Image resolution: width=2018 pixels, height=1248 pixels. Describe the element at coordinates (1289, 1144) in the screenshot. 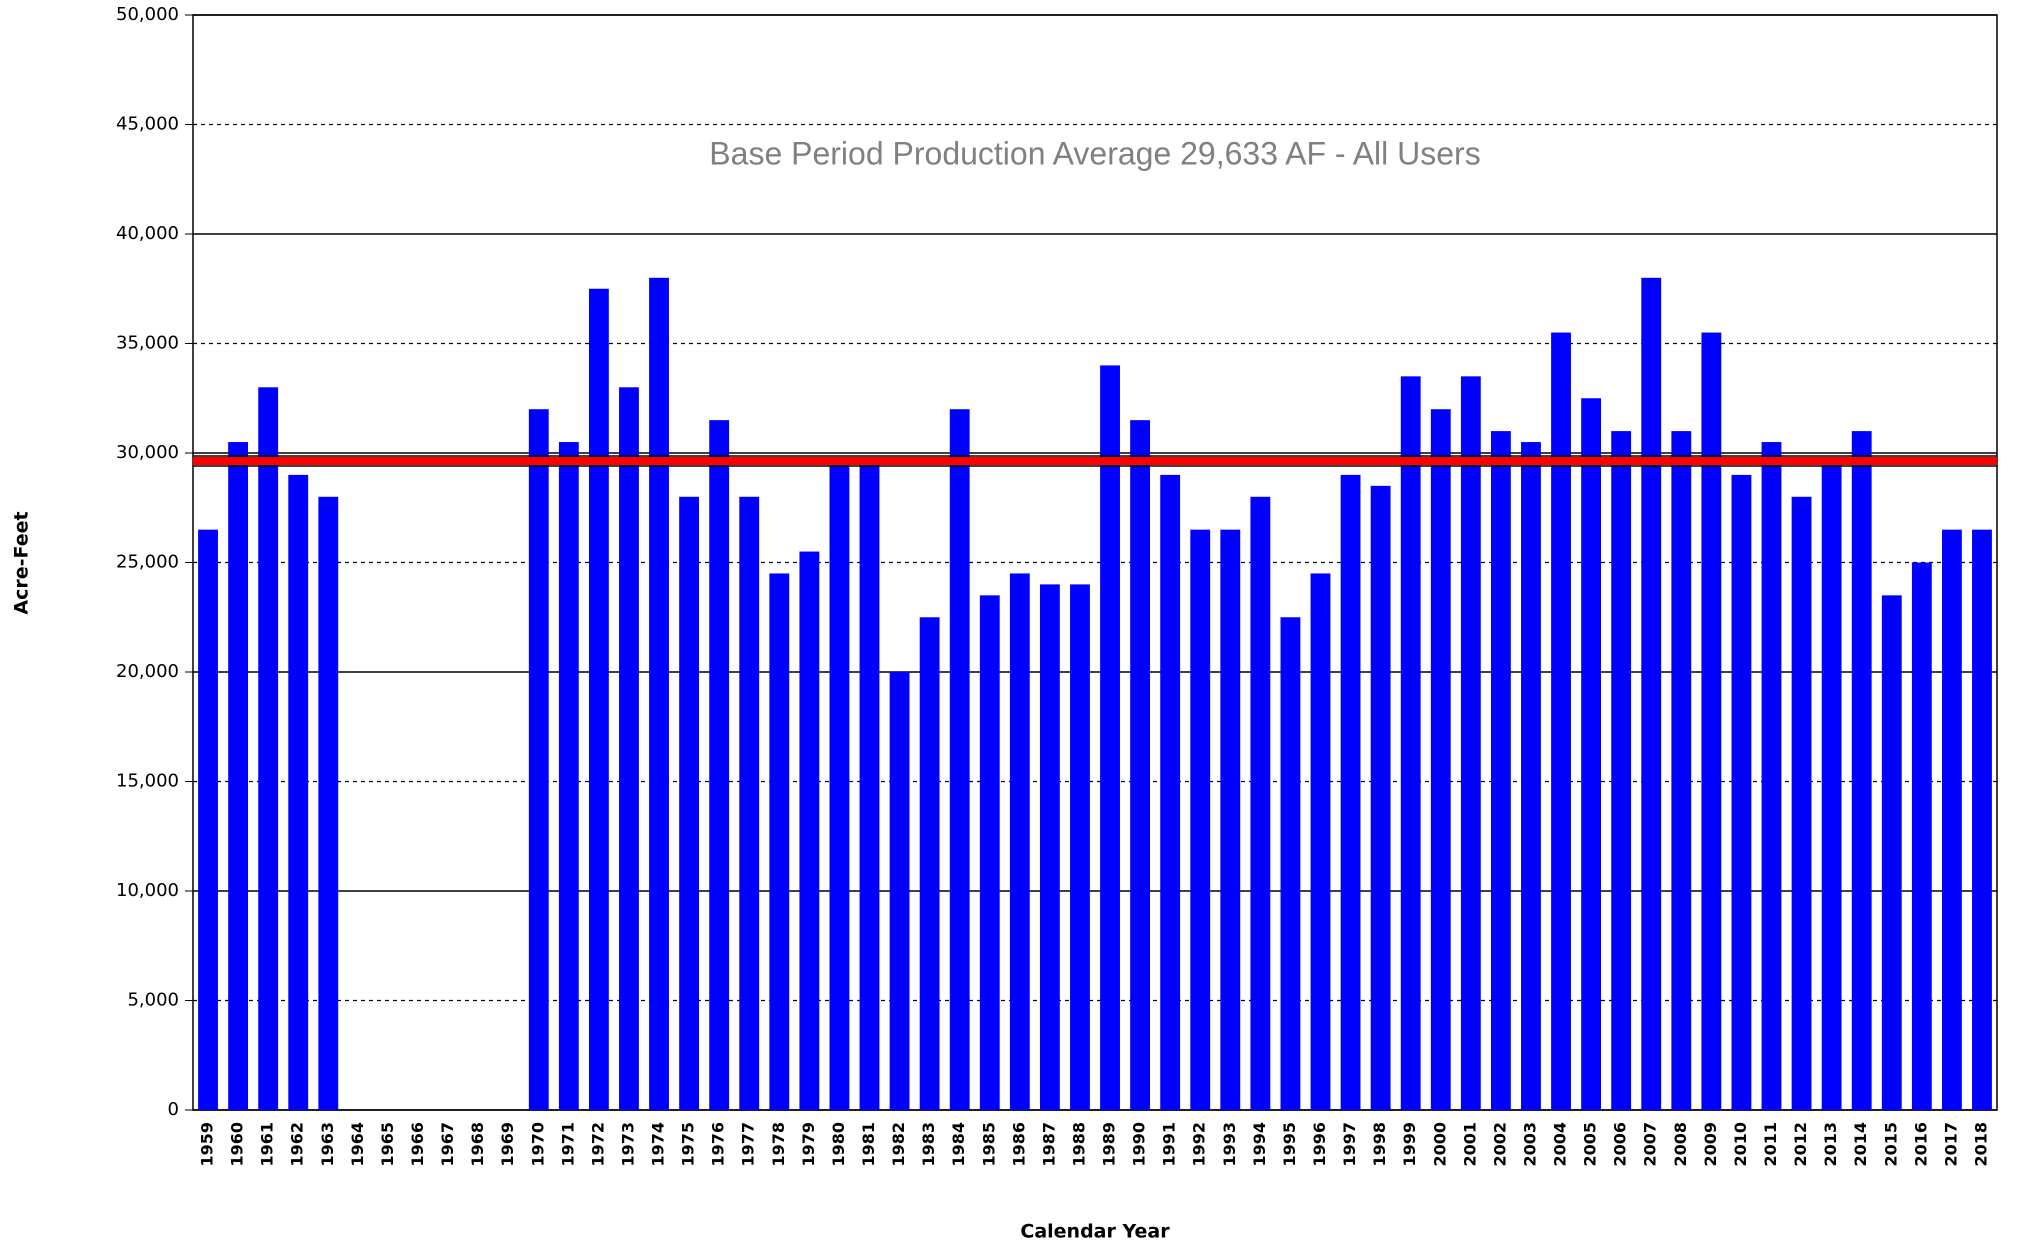

I see `x-tick-label: 1995` at that location.